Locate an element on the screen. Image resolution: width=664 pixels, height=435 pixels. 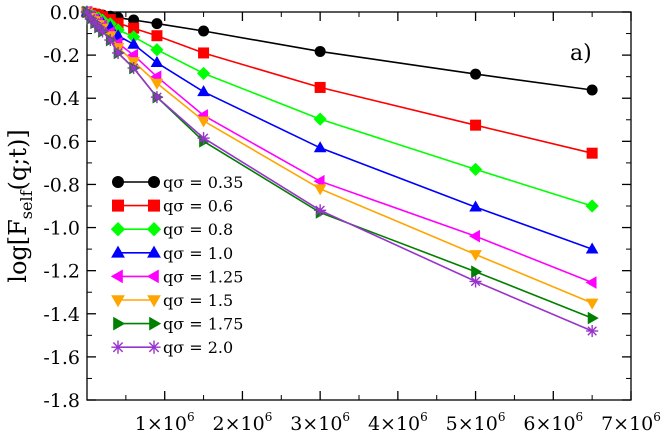
y-tick-label: -0.2 is located at coordinates (61, 56).